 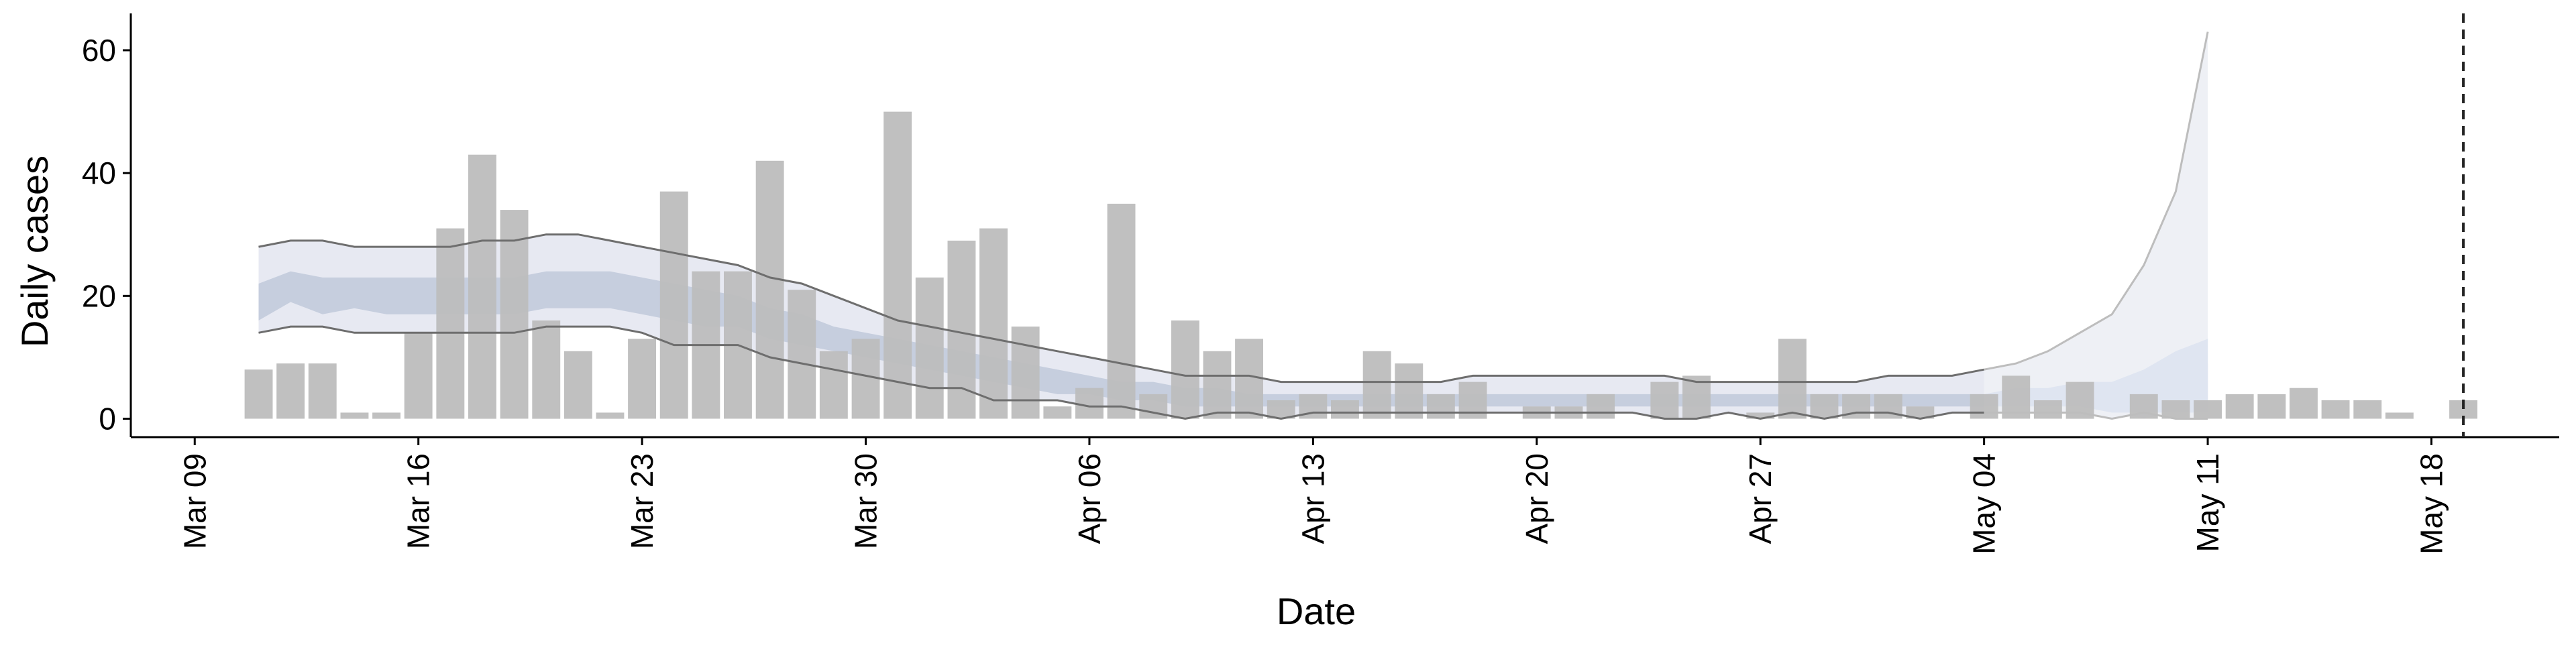 What do you see at coordinates (1316, 611) in the screenshot?
I see `x-axis-label: Date` at bounding box center [1316, 611].